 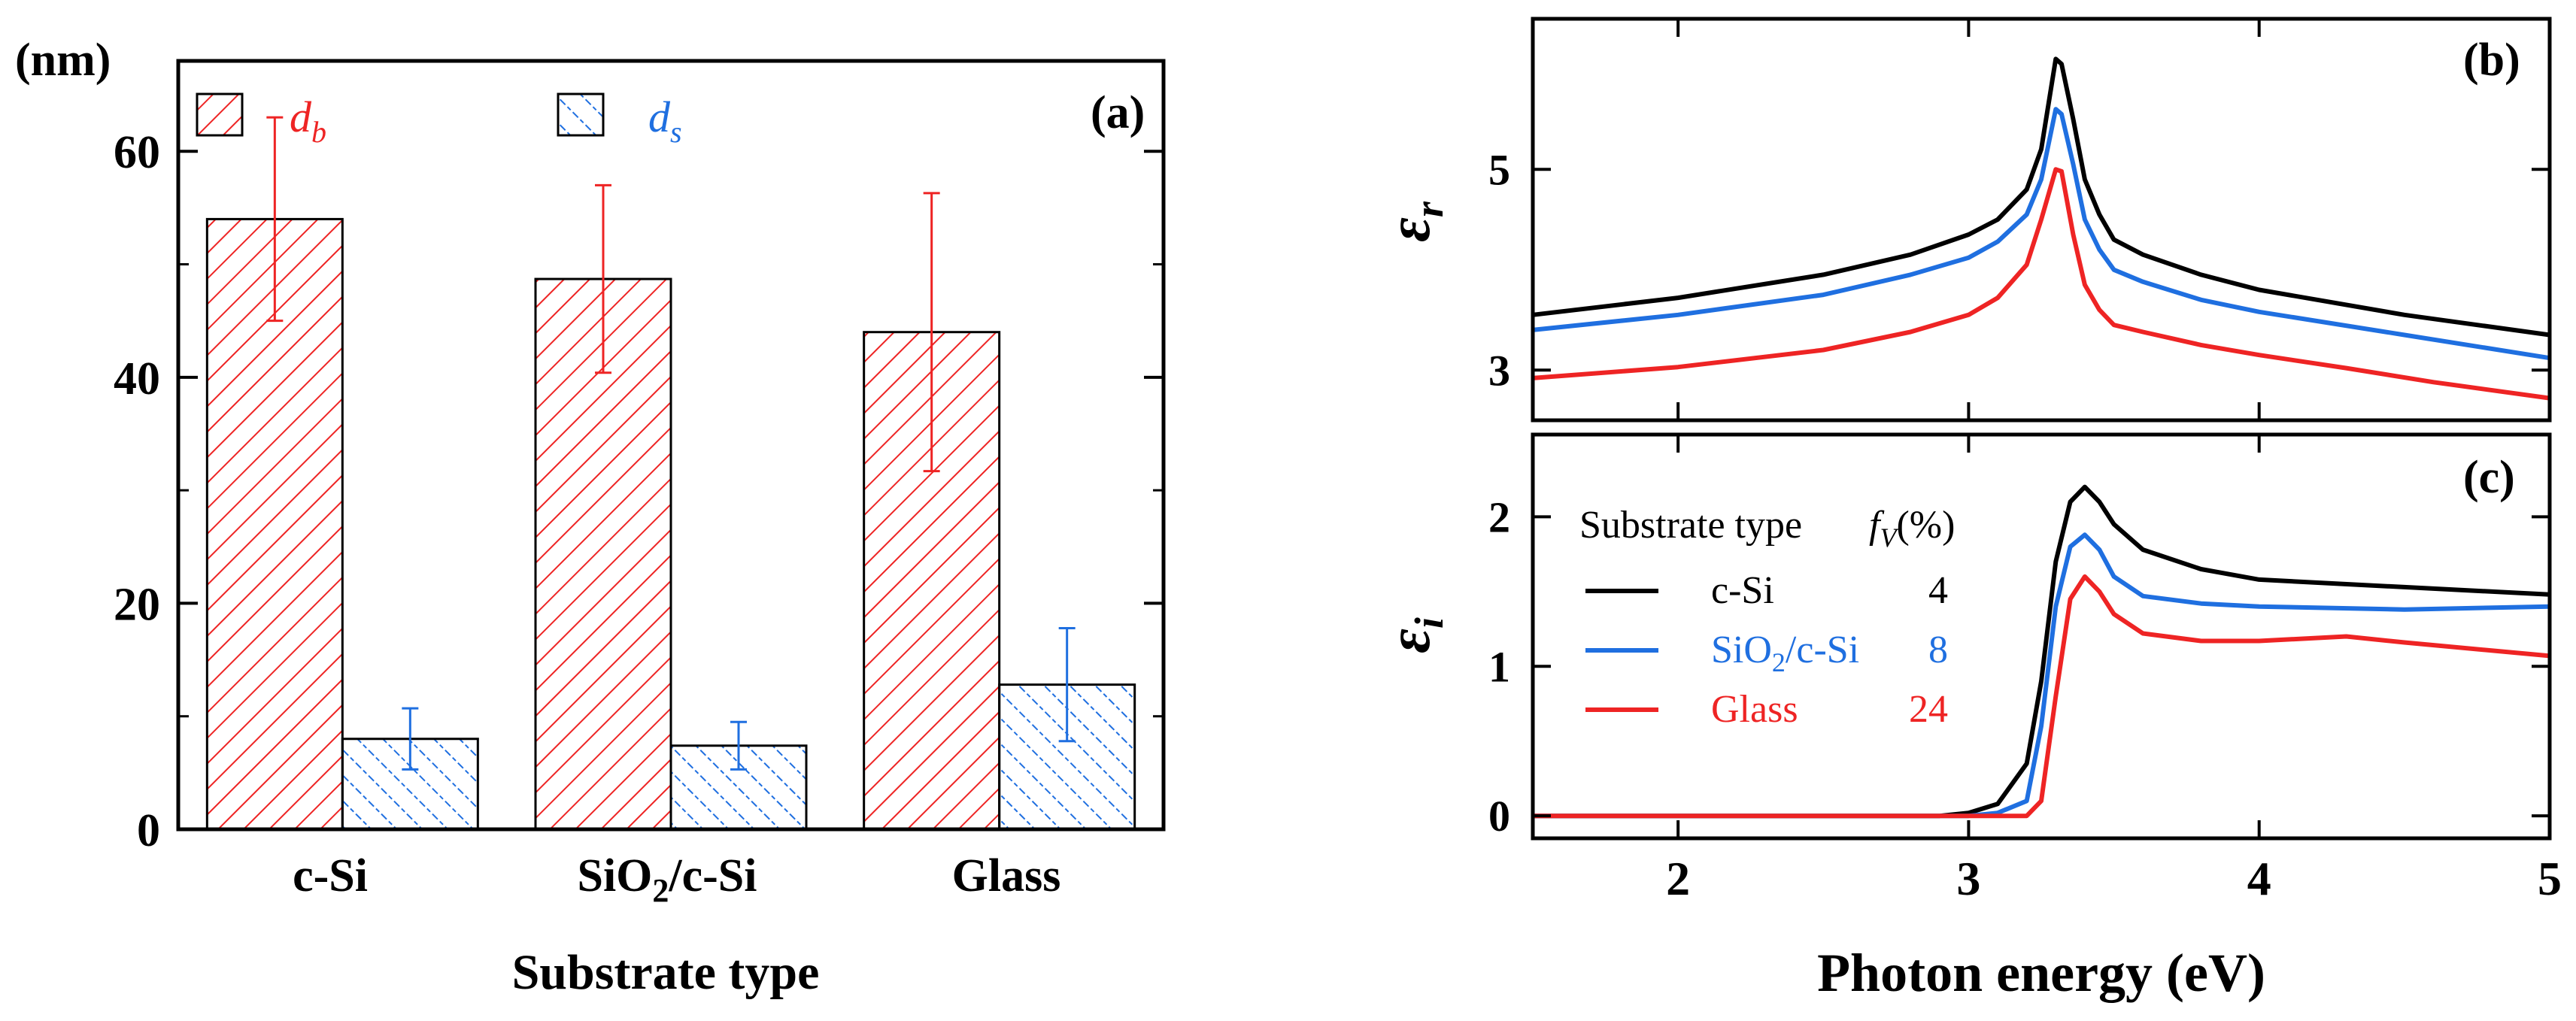 I want to click on y-unit-label: (nm), so click(x=63, y=60).